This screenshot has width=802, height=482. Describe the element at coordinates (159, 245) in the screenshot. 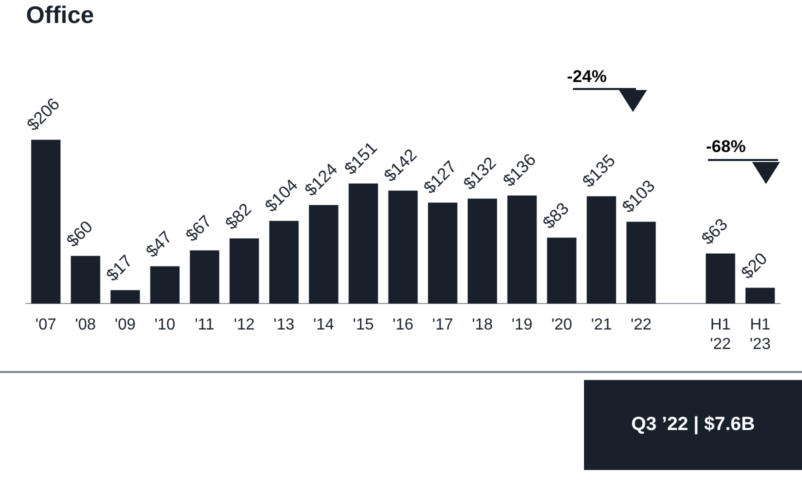

I see `data-label: $47` at that location.